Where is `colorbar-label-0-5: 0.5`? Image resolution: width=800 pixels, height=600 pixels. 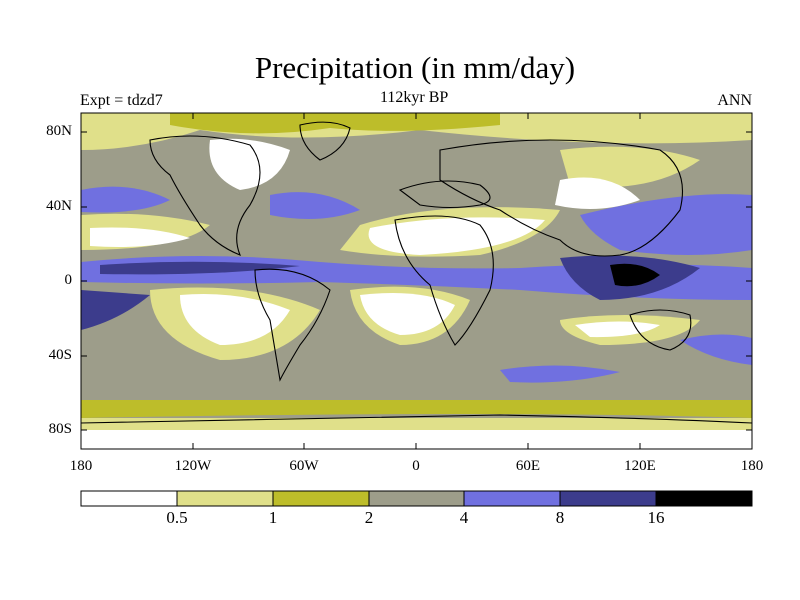 colorbar-label-0-5: 0.5 is located at coordinates (177, 517).